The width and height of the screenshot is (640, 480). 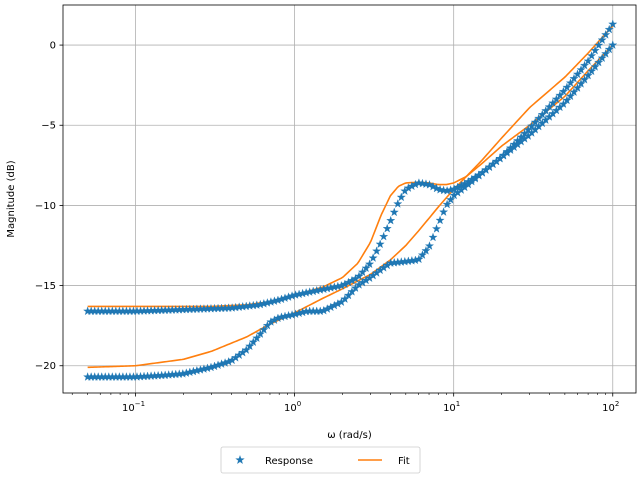 What do you see at coordinates (345, 403) in the screenshot?
I see `x-axis-ticks: 10⁻¹ 10⁰ 10¹ 10²` at bounding box center [345, 403].